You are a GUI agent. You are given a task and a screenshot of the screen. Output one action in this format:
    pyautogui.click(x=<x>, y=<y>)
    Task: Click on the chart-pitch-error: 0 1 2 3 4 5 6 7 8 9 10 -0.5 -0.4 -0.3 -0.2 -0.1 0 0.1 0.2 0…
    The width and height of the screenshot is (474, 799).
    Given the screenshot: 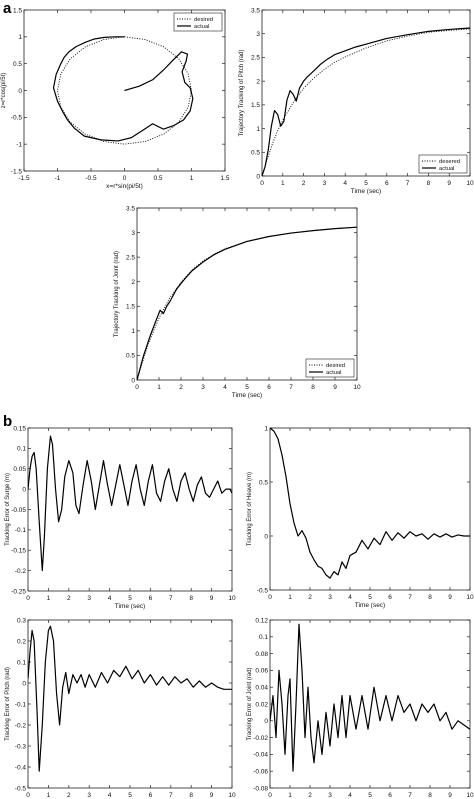 What is the action you would take?
    pyautogui.click(x=120, y=708)
    